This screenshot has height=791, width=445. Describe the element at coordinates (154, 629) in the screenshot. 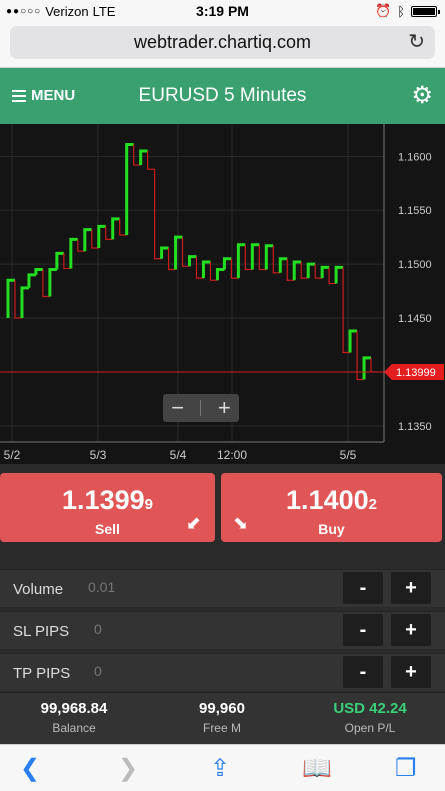

I see `sl-pips-input` at that location.